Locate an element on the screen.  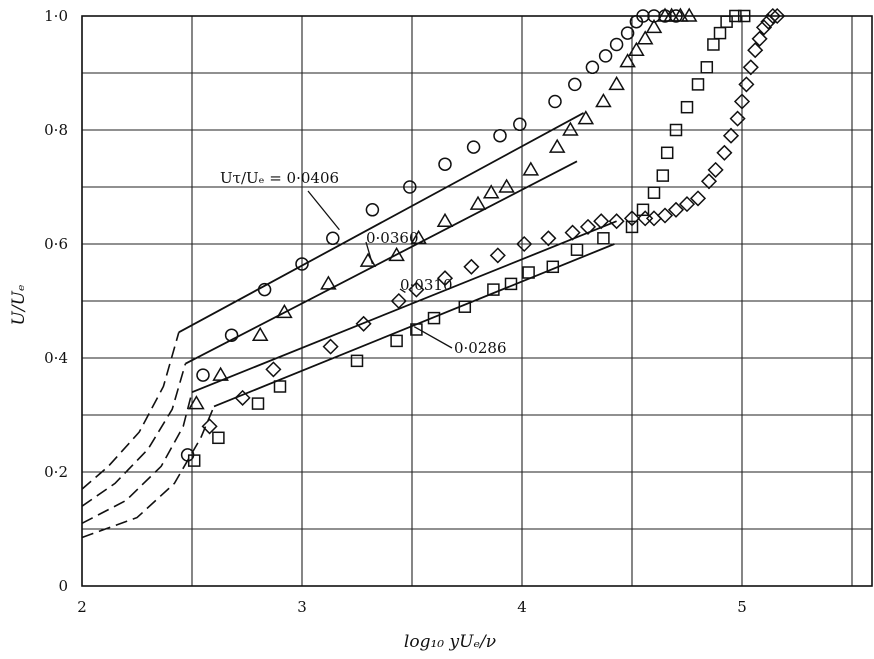
dashed-curves is located at coordinates (148, 435).